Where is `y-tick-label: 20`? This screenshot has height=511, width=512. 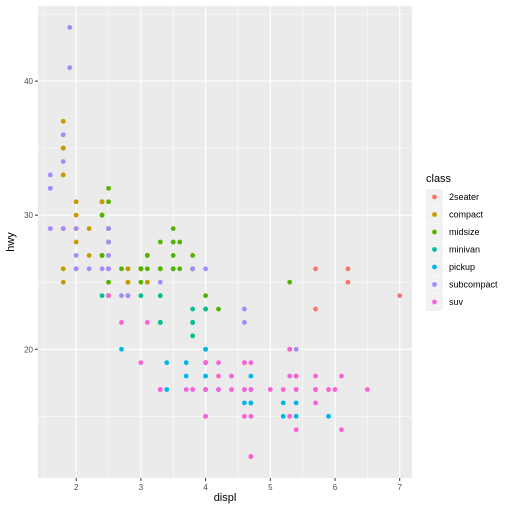 y-tick-label: 20 is located at coordinates (28, 349).